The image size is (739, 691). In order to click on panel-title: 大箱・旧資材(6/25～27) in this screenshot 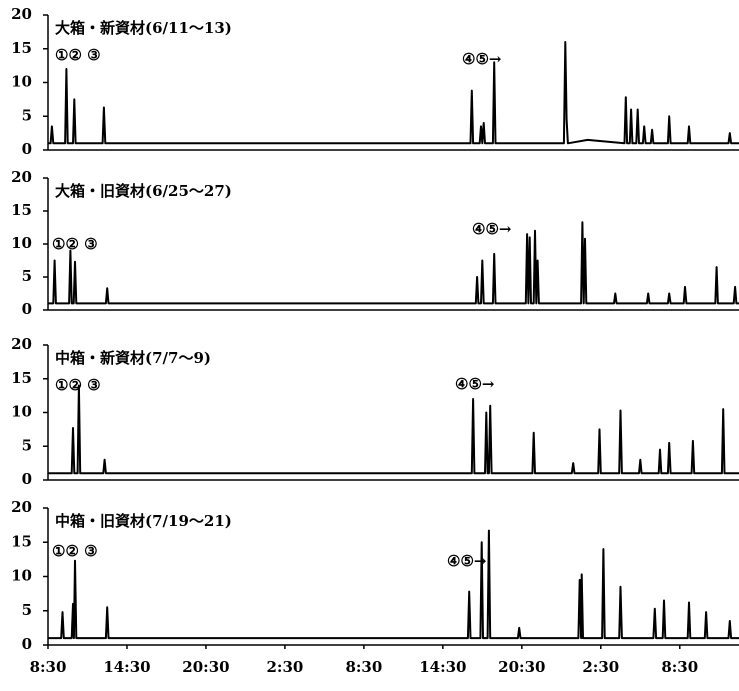, I will do `click(143, 191)`.